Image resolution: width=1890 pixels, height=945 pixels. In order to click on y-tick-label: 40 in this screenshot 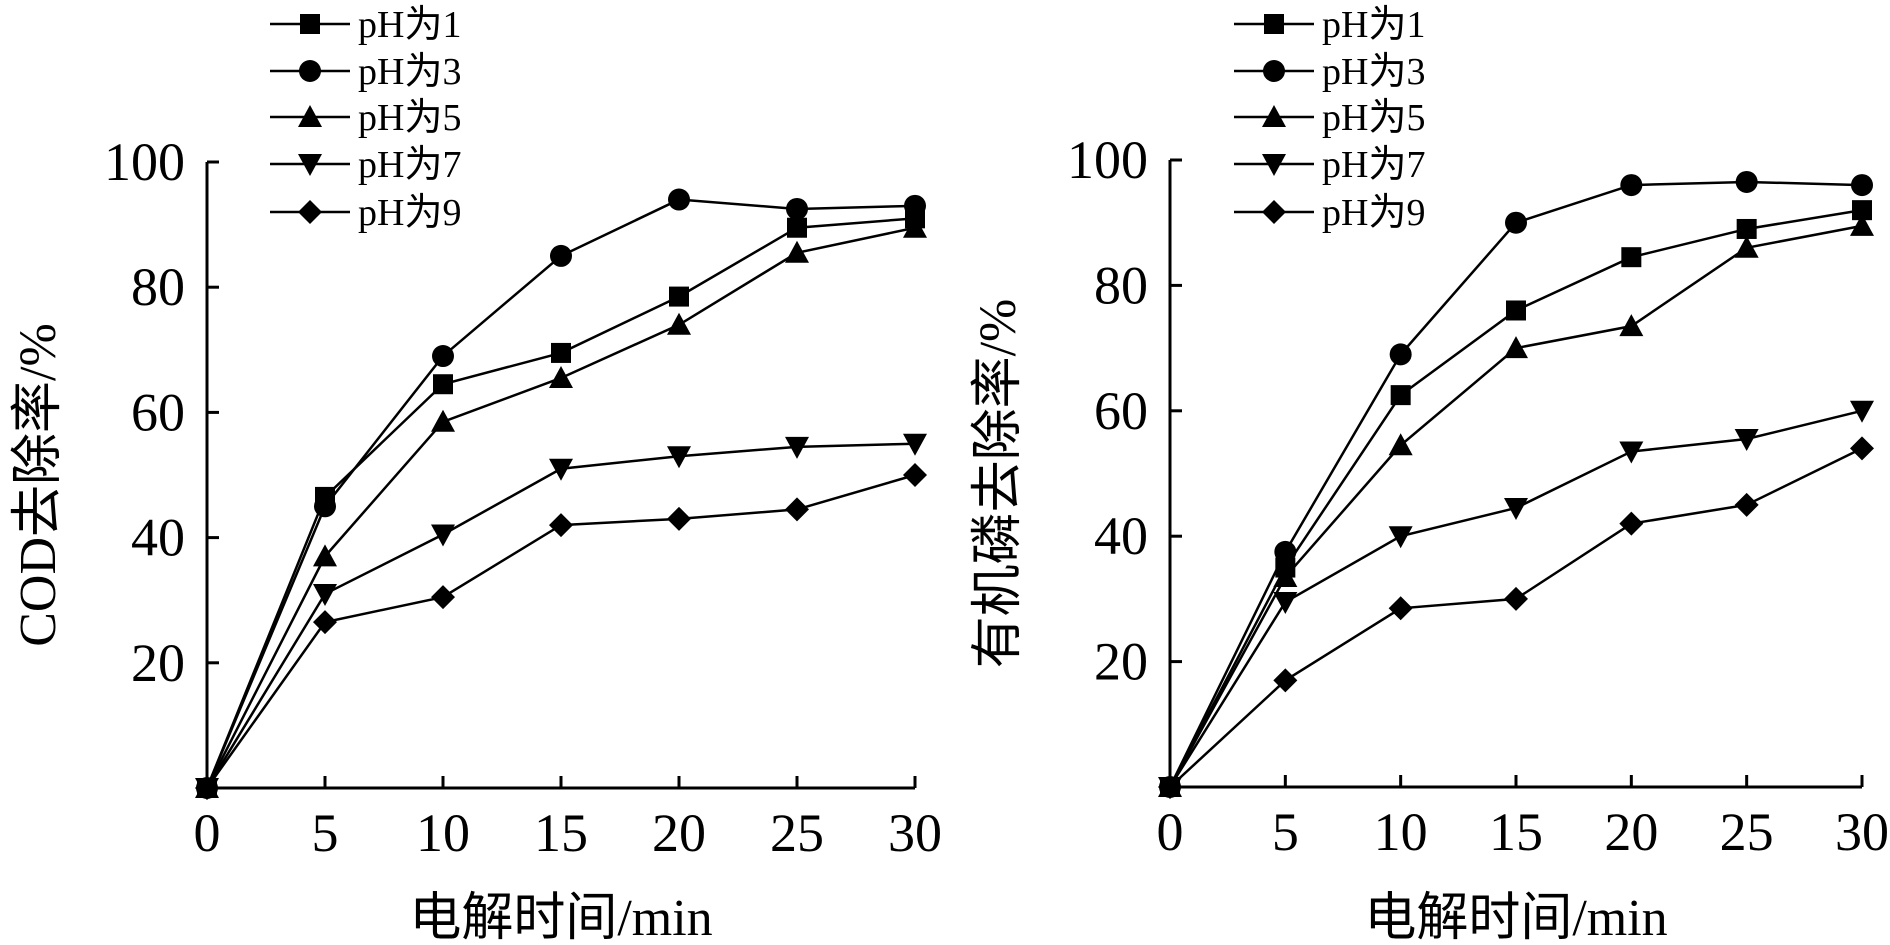, I will do `click(158, 538)`.